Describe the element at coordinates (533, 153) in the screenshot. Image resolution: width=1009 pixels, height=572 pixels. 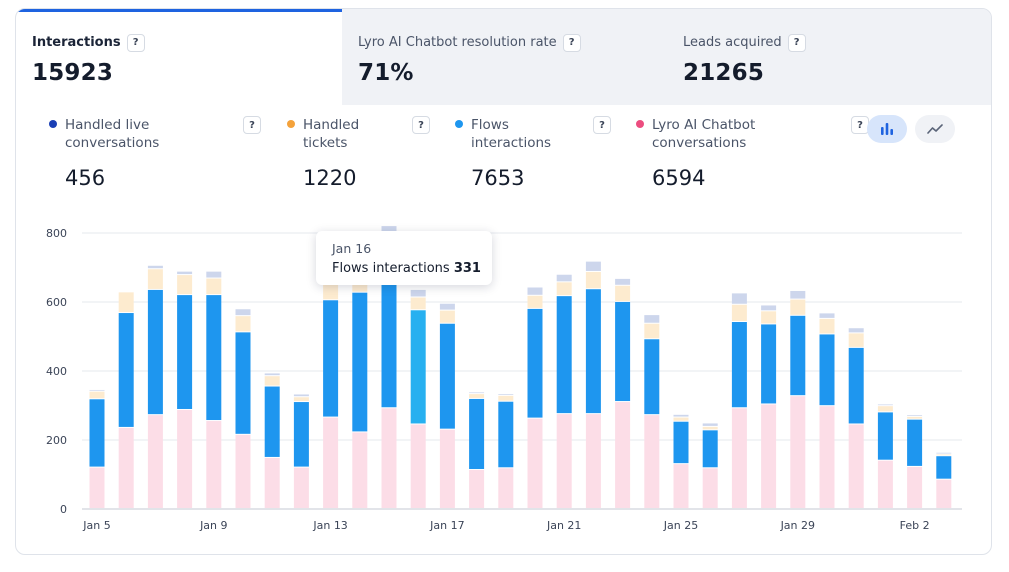
I see `legend-flows-interactions: Flows interactions ? 7653` at that location.